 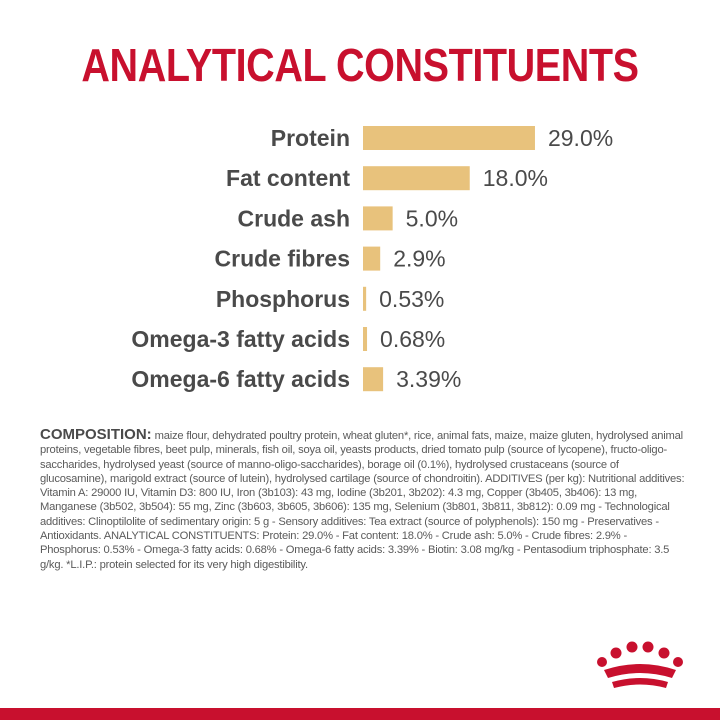 I want to click on composition-heading: COMPOSITION:, so click(x=96, y=434).